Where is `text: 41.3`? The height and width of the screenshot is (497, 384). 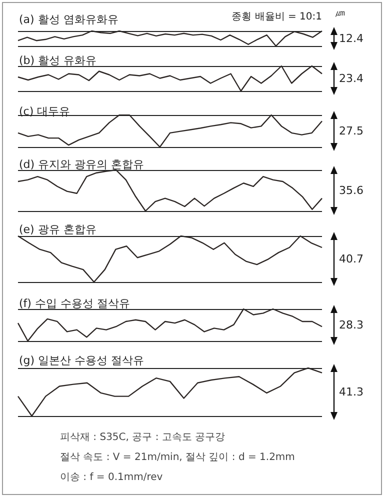
text: 41.3 is located at coordinates (351, 392).